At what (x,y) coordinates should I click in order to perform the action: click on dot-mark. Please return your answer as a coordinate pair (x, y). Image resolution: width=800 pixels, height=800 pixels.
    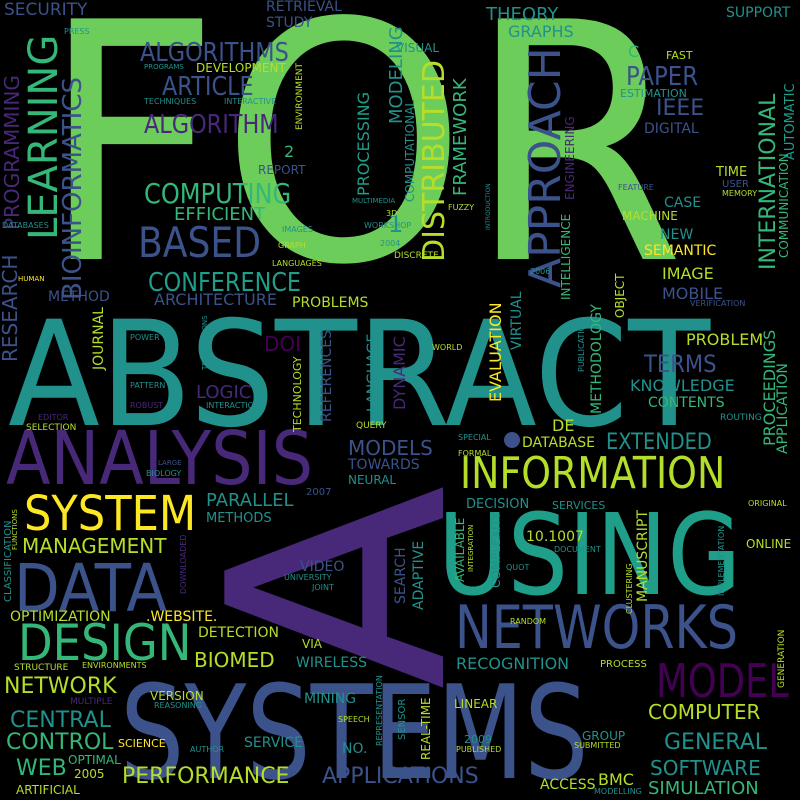
    Looking at the image, I should click on (512, 440).